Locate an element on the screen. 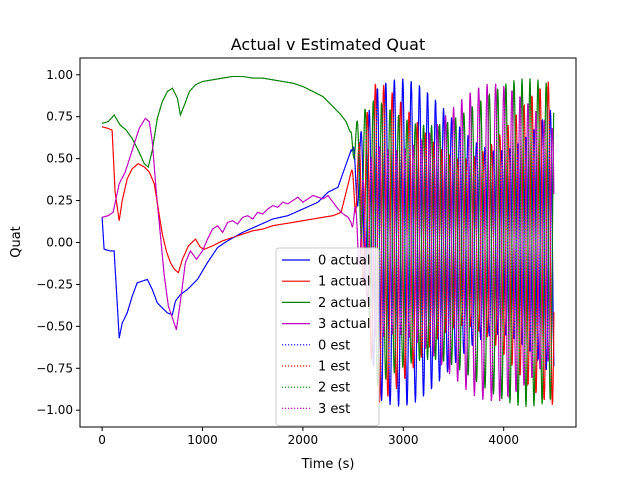  legend-label: 2 est is located at coordinates (334, 388).